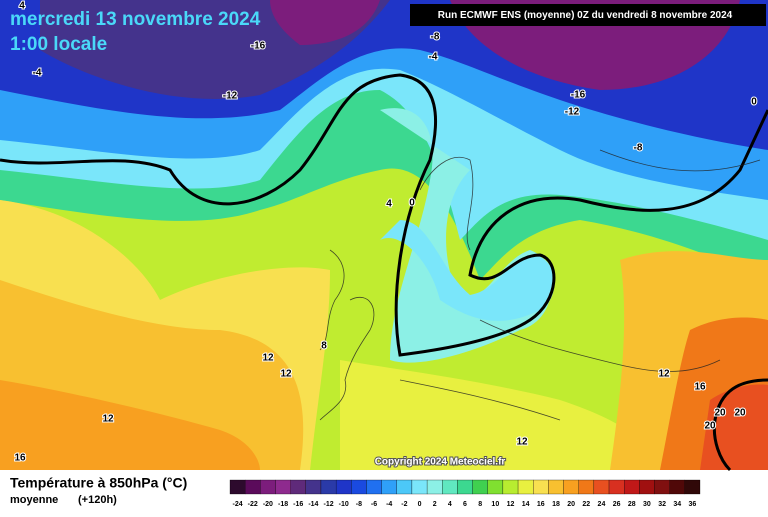 This screenshot has width=768, height=517. Describe the element at coordinates (268, 504) in the screenshot. I see `legend-tick-label: -20` at that location.